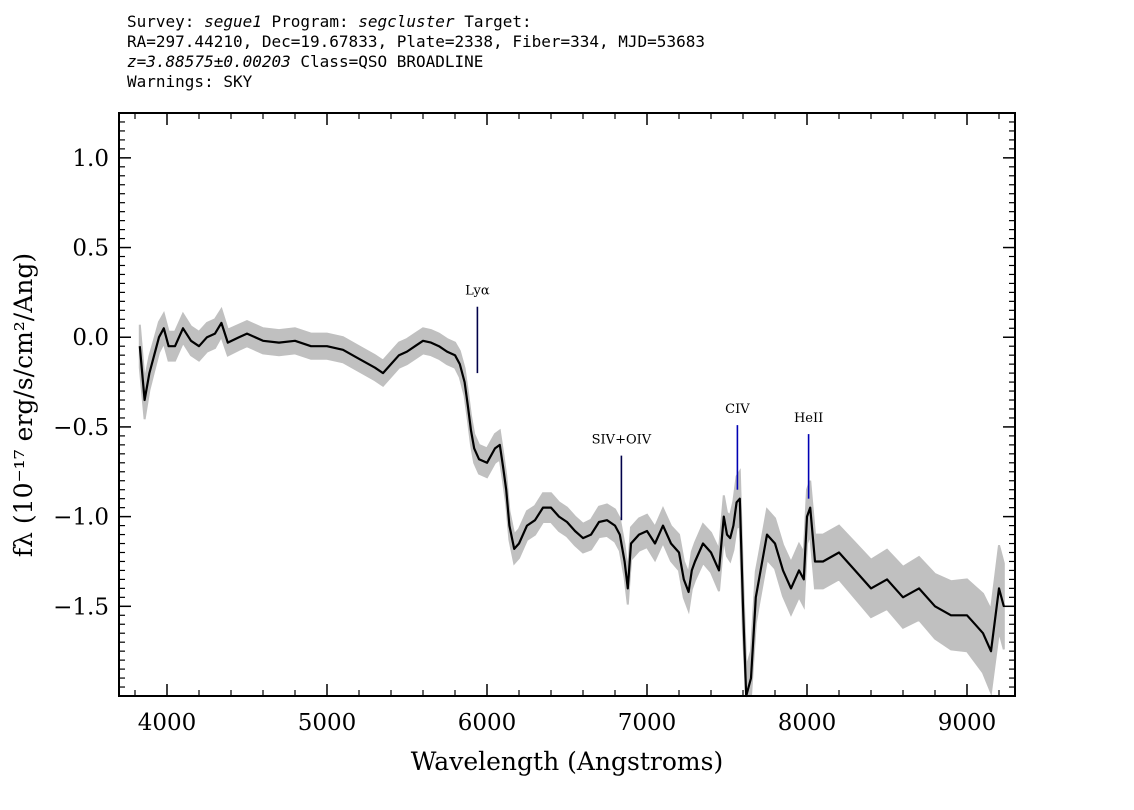  I want to click on annotation-layer: Lyα SIV+OIV CIV HeII, so click(644, 402).